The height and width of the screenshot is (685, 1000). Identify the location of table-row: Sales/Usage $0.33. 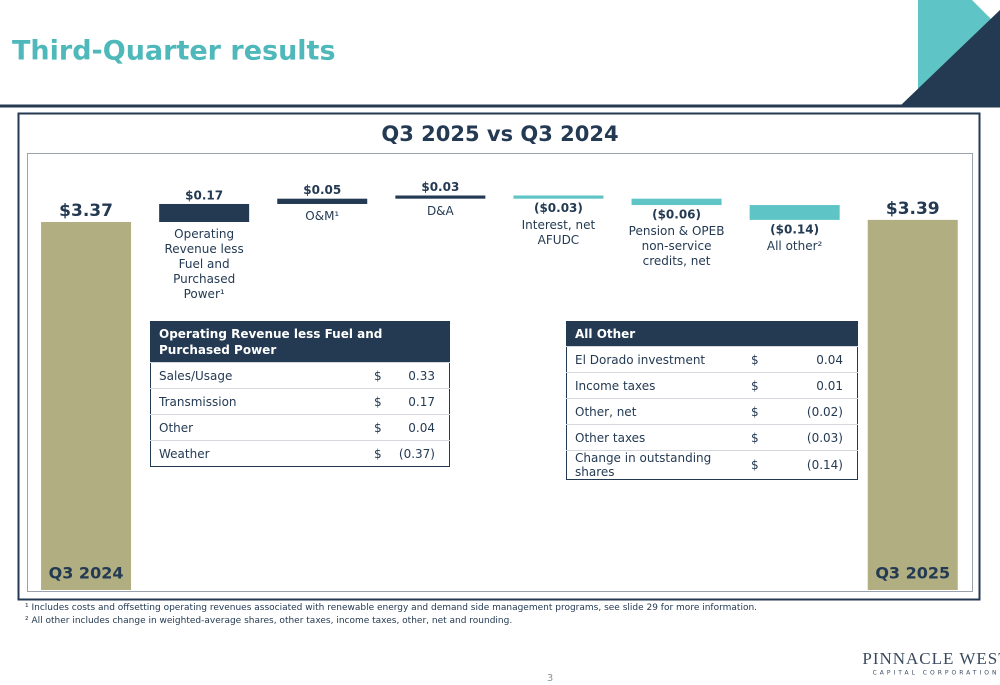
(300, 375).